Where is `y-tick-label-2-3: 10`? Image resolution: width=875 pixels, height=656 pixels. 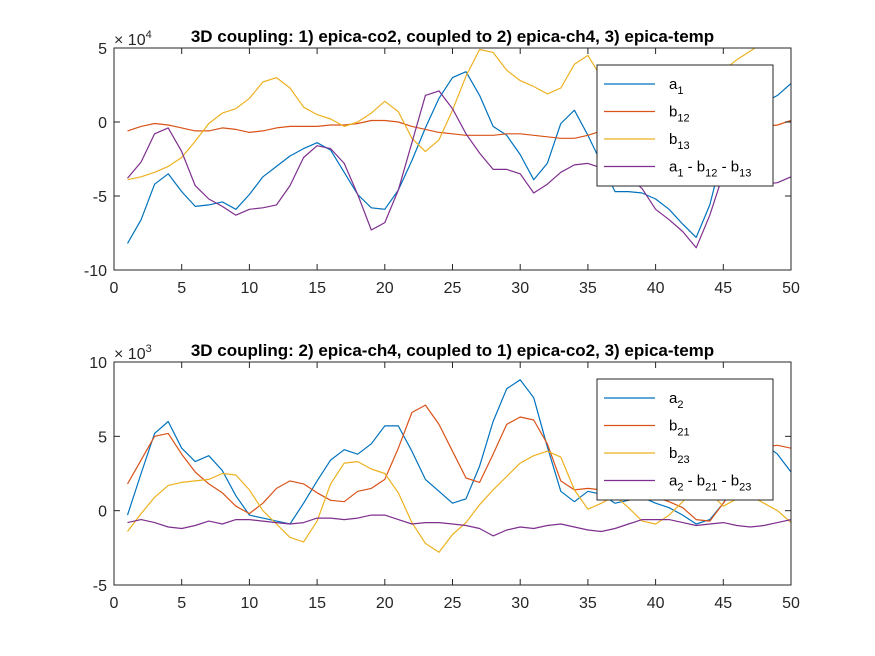
y-tick-label-2-3: 10 is located at coordinates (98, 363).